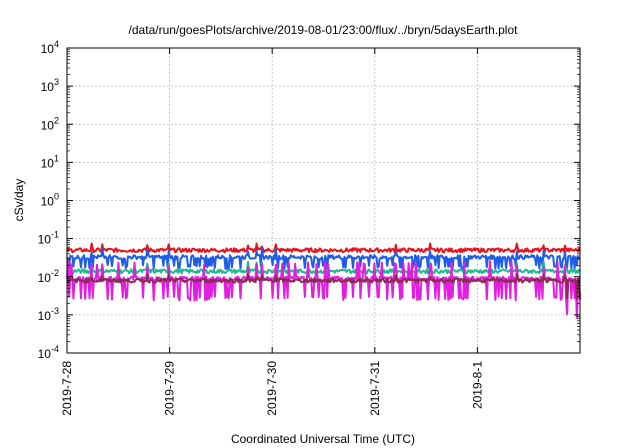 The width and height of the screenshot is (640, 448). Describe the element at coordinates (50, 161) in the screenshot. I see `y-tick-label: 10¹` at that location.